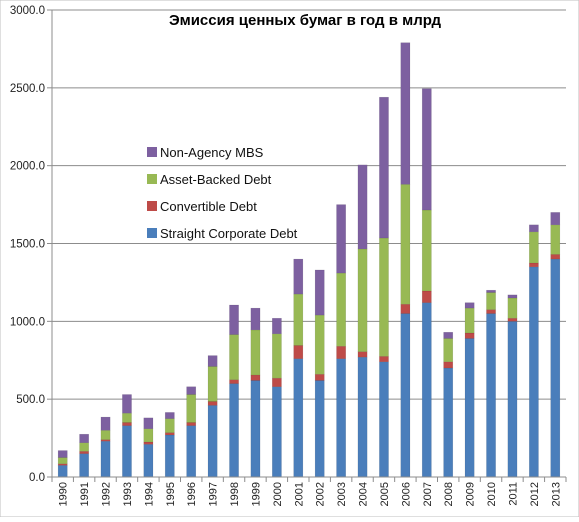 This screenshot has height=522, width=579. I want to click on bar-segment: Straight Corporate Debt 1993: 330, so click(127, 451).